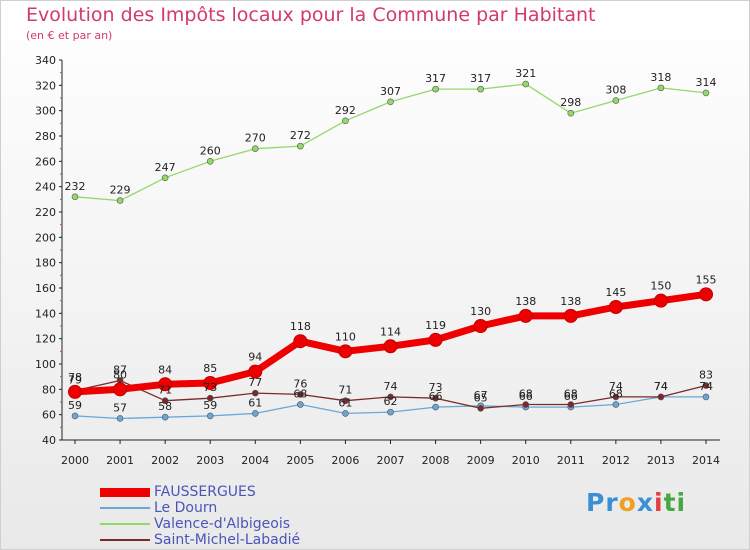 This screenshot has width=750, height=550. What do you see at coordinates (300, 460) in the screenshot?
I see `x-tick-label: 2005` at bounding box center [300, 460].